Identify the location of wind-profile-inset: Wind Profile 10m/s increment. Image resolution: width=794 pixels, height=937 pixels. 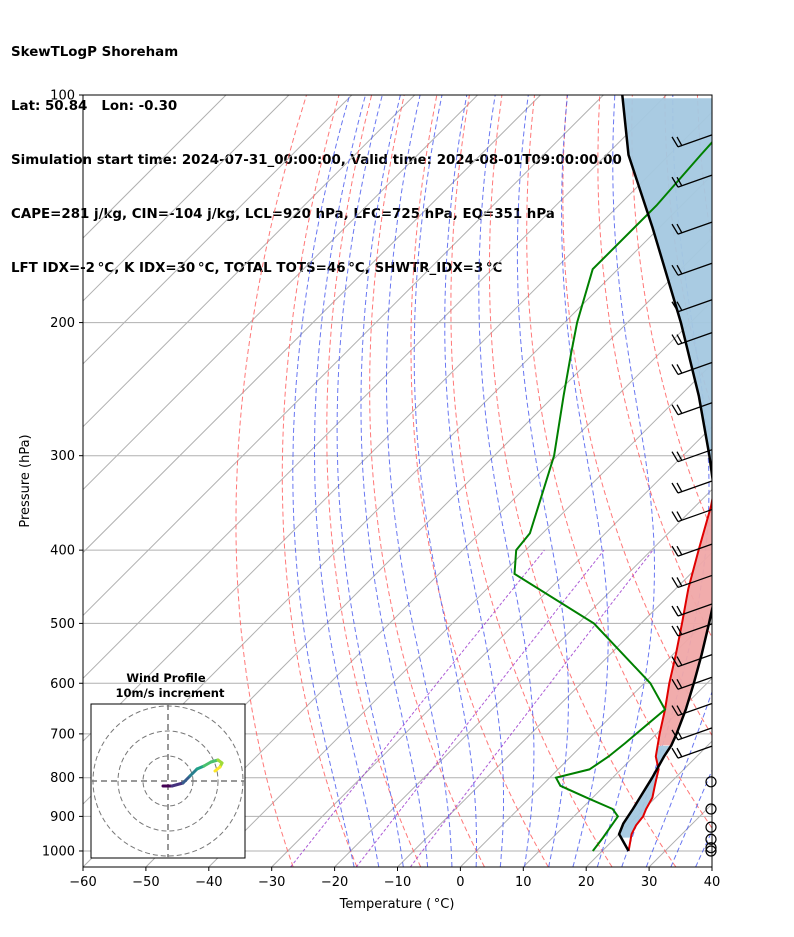
(168, 765).